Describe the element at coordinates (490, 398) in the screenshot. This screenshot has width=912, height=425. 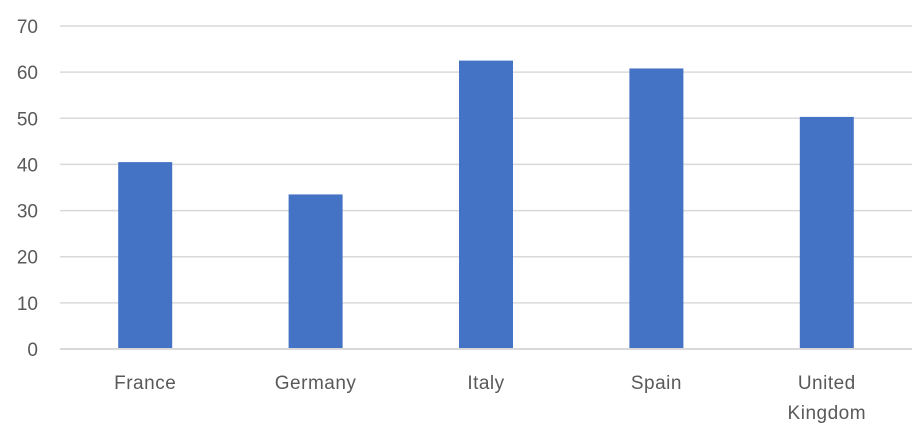
I see `x-axis-category-labels: France Germany Italy Spain United Kingdom` at that location.